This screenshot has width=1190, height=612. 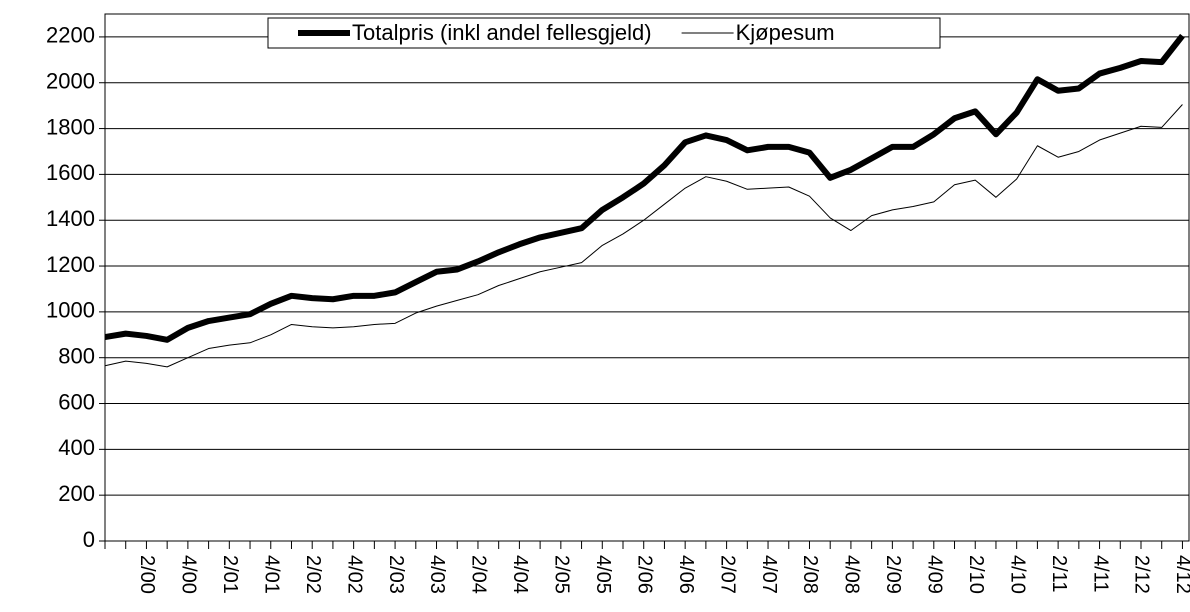 What do you see at coordinates (89, 539) in the screenshot?
I see `y-tick-label: 0` at bounding box center [89, 539].